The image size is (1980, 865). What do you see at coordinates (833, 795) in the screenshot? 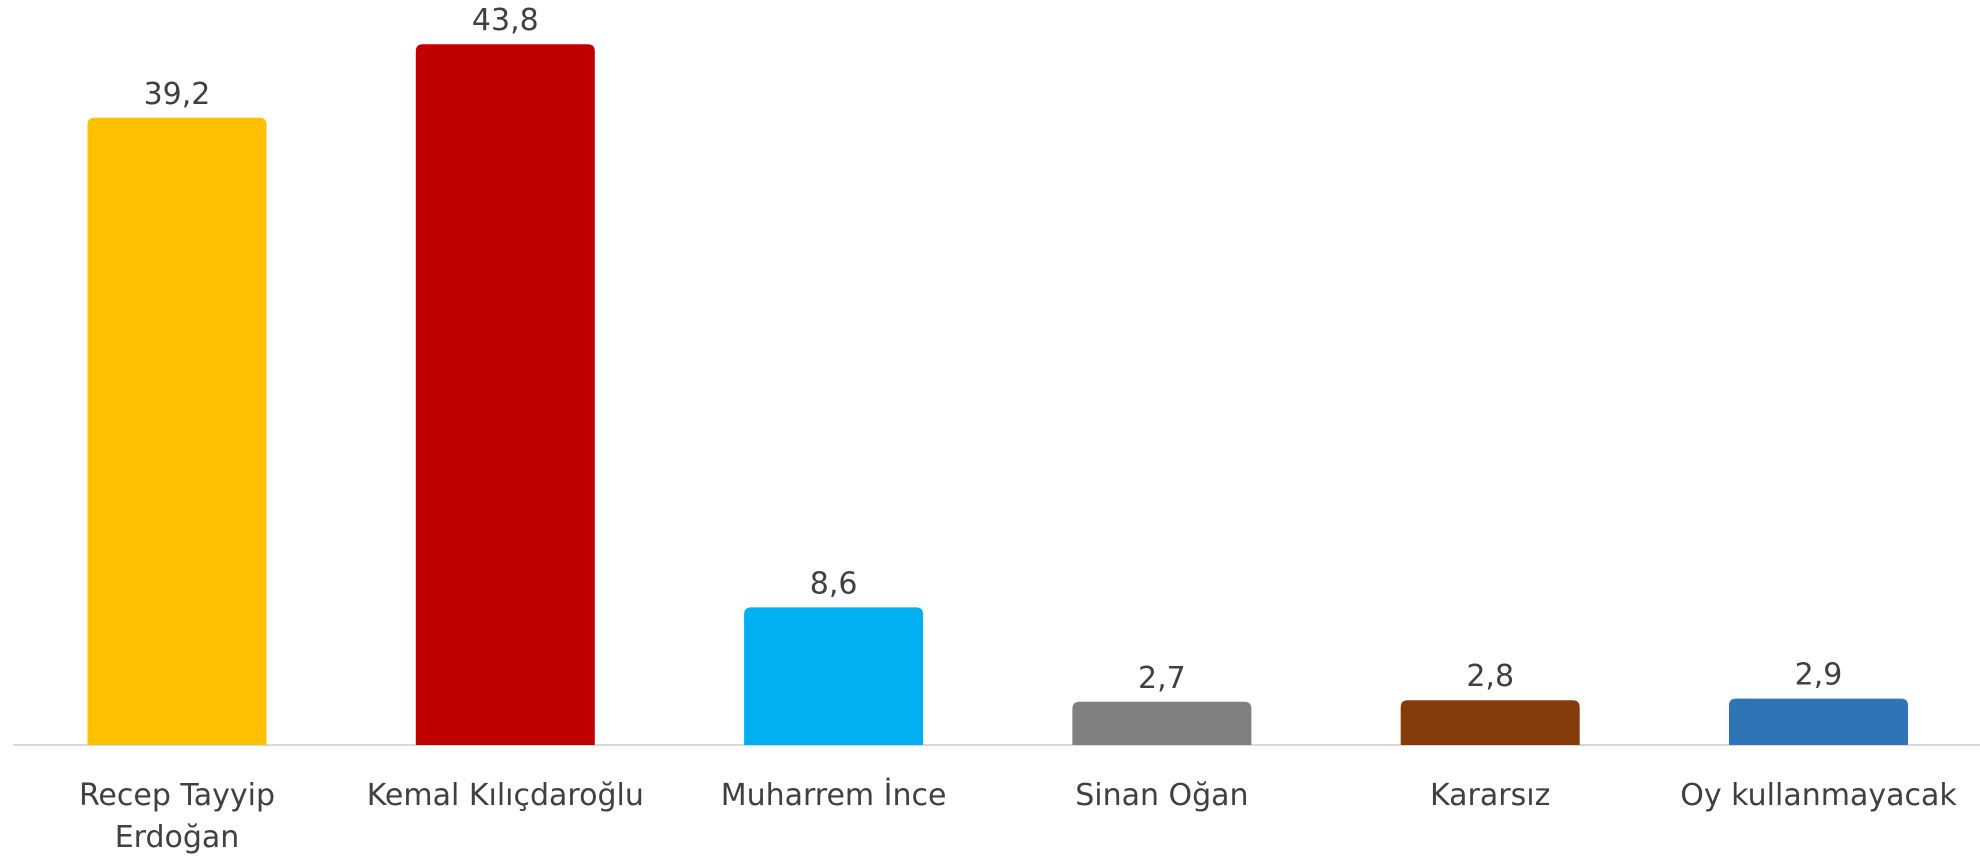
I see `x-tick-label: Muharrem İnce` at bounding box center [833, 795].